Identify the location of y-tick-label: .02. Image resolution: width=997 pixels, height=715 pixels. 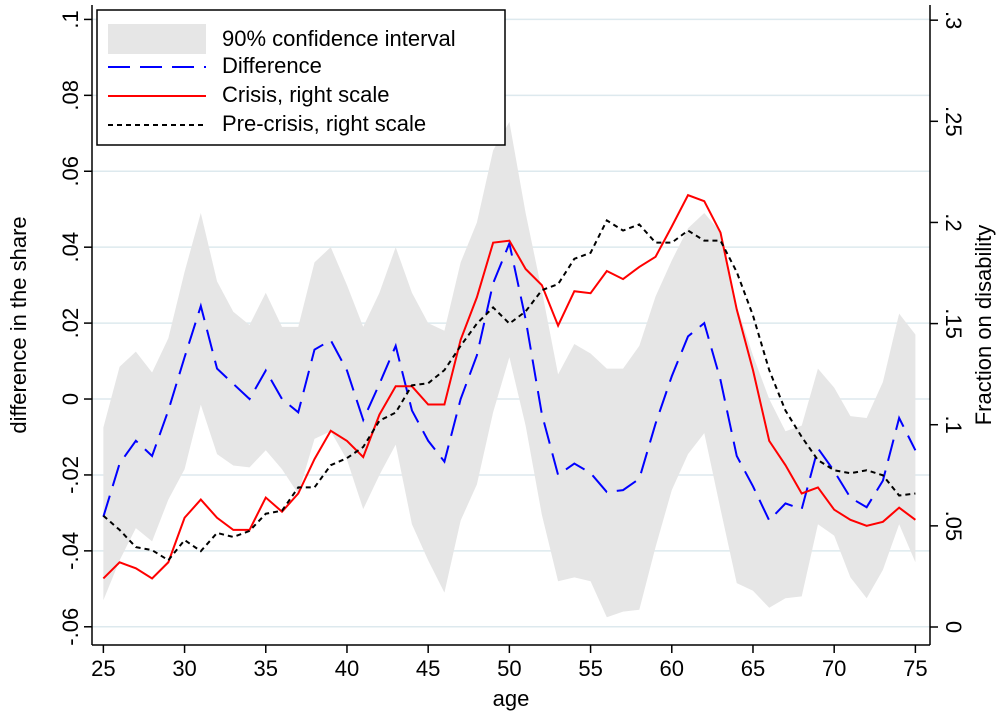
(70, 323).